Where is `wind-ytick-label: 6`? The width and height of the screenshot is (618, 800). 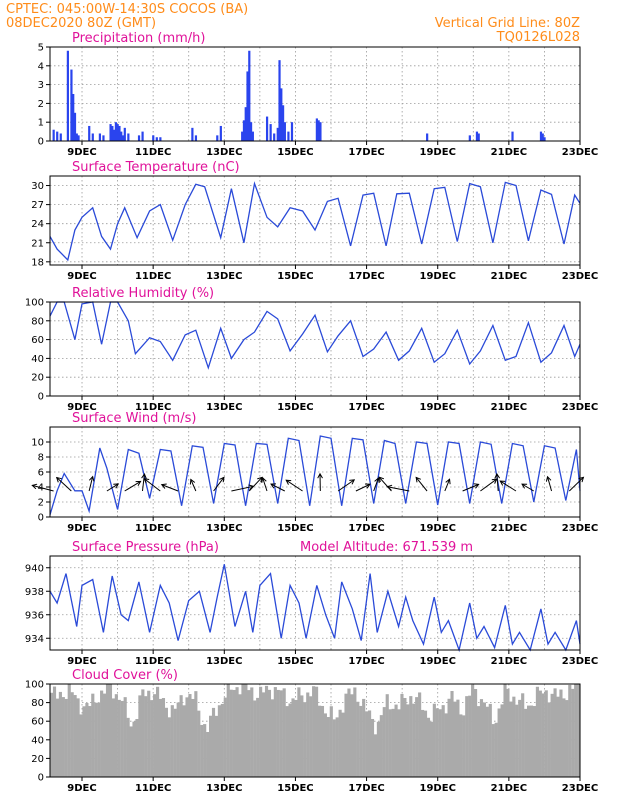 wind-ytick-label: 6 is located at coordinates (41, 473).